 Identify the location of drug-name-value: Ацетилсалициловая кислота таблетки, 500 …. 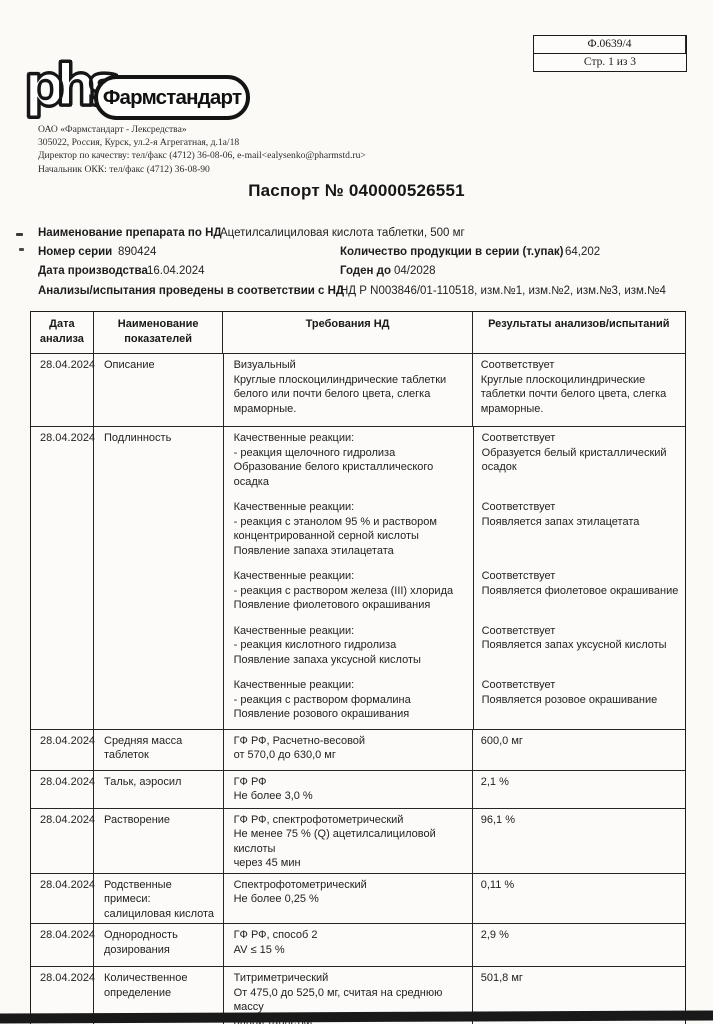
(342, 233).